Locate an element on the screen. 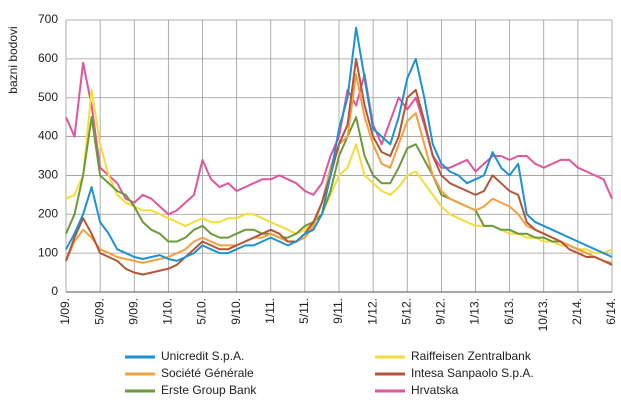  y-tick-label: 300 is located at coordinates (48, 175).